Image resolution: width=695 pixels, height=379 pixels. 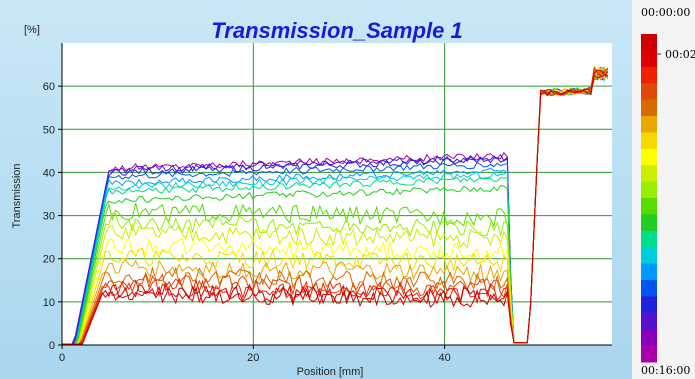 What do you see at coordinates (444, 358) in the screenshot?
I see `x-tick-label: 40` at bounding box center [444, 358].